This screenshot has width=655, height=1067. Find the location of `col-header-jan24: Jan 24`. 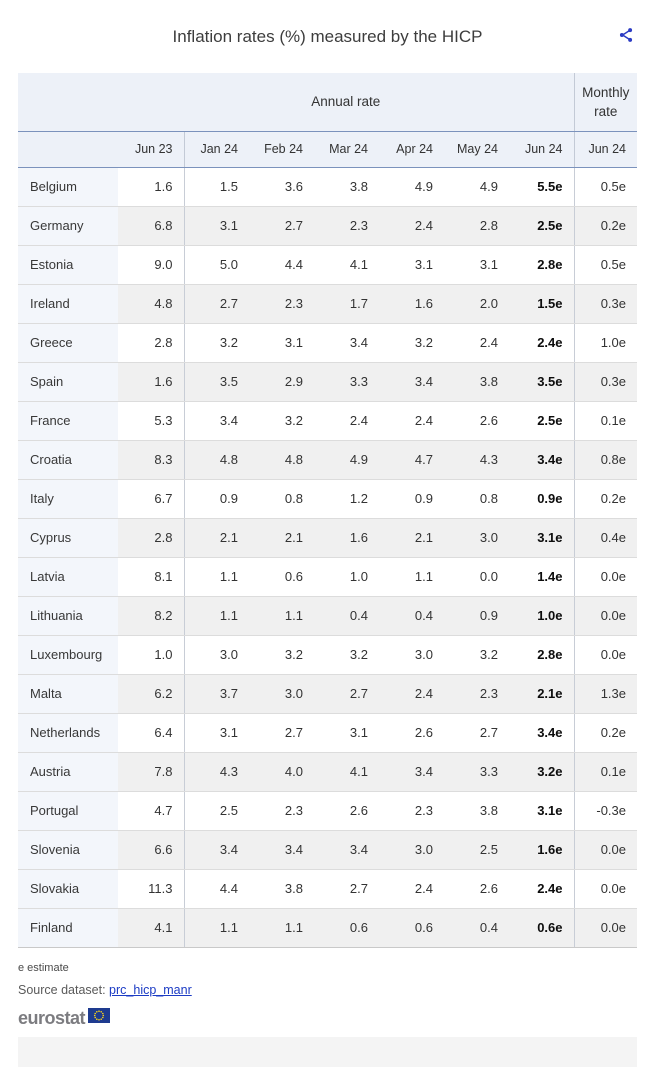

col-header-jan24: Jan 24 is located at coordinates (216, 149).